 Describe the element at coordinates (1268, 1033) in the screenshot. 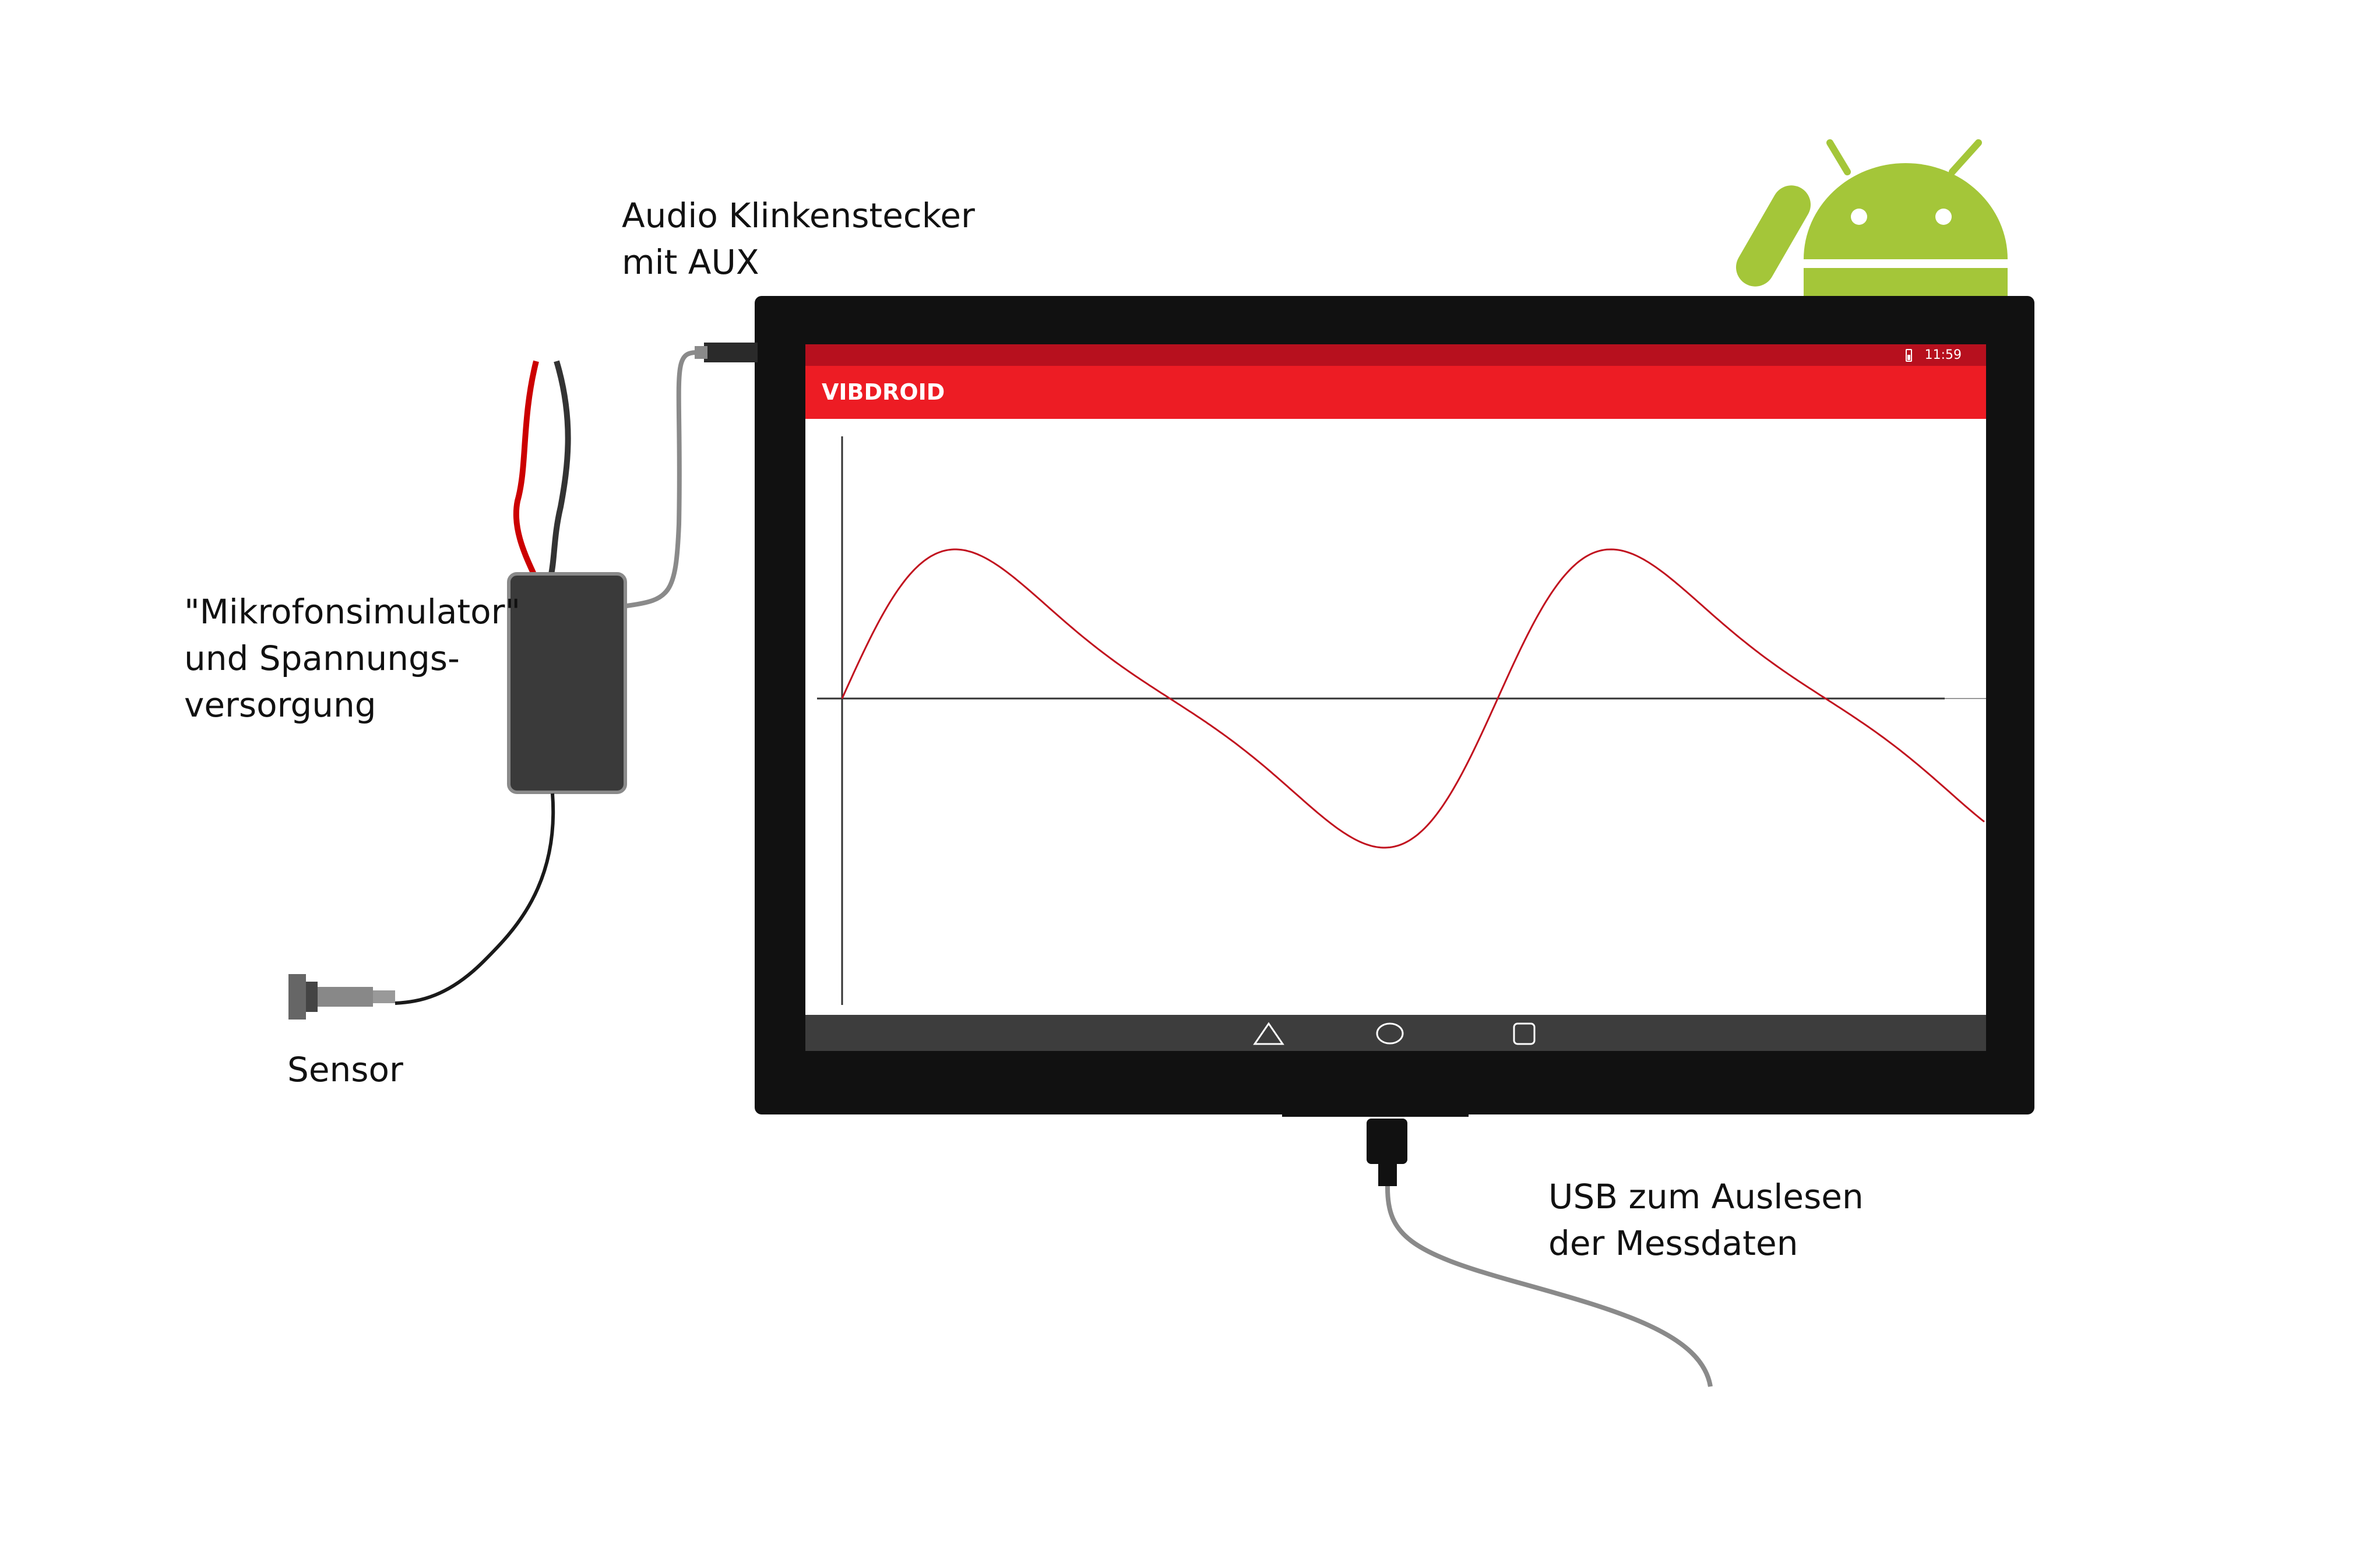

I see `back-triangle-icon` at that location.